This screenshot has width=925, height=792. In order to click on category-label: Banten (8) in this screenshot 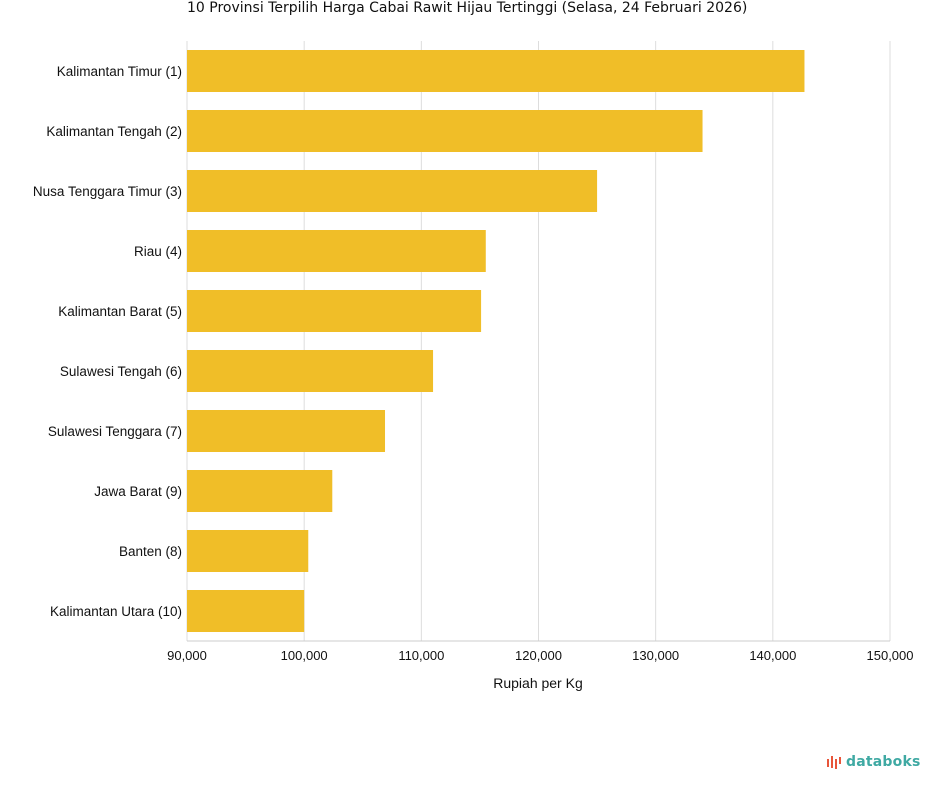, I will do `click(150, 551)`.